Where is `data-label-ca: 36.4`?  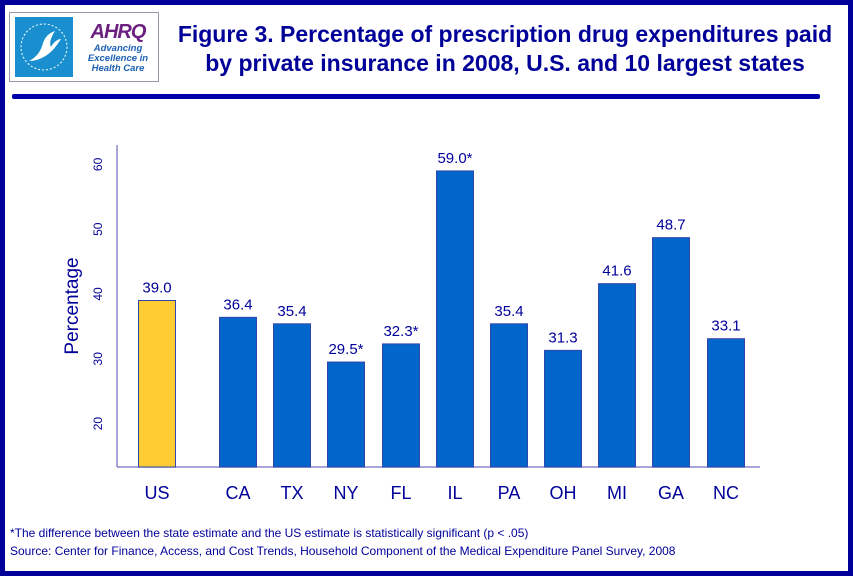
data-label-ca: 36.4 is located at coordinates (237, 304).